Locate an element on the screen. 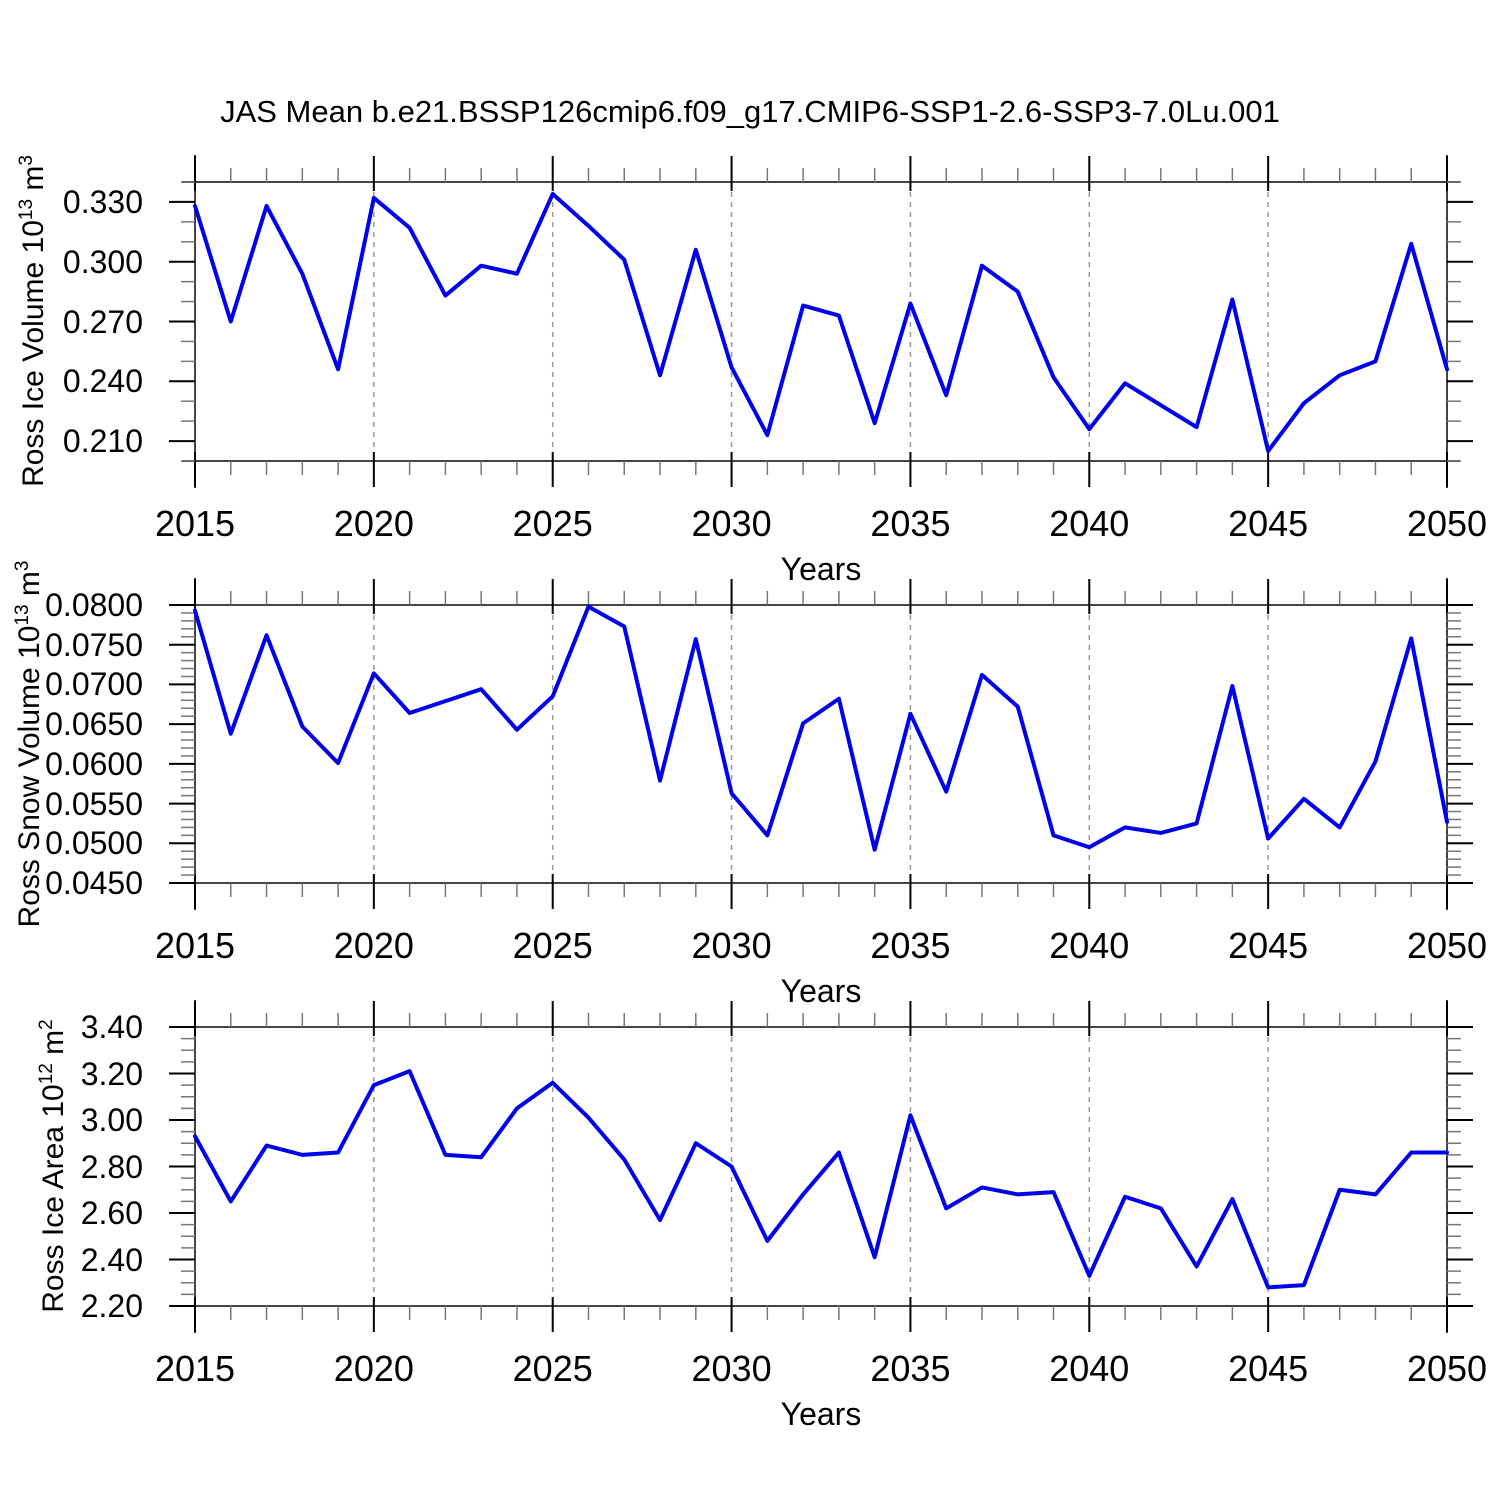  y-tick-label: 0.0600 is located at coordinates (94, 763).